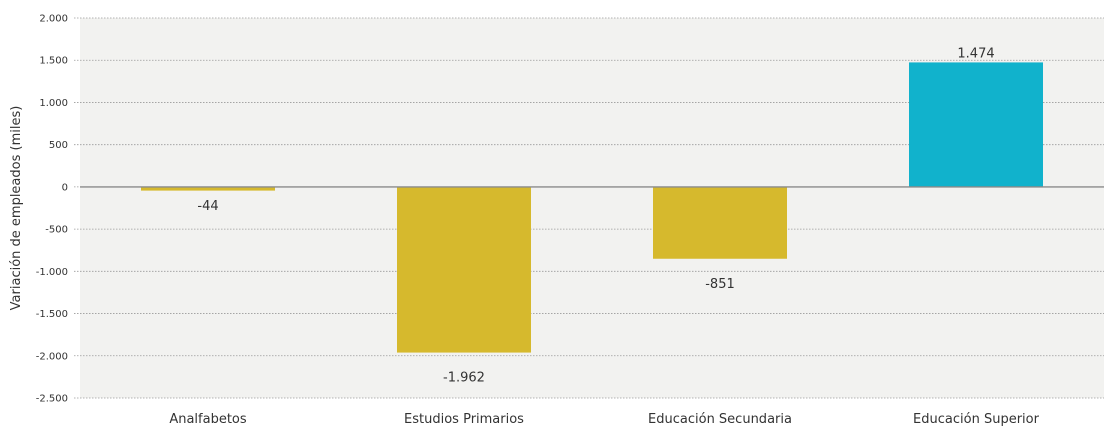 This screenshot has height=430, width=1104. I want to click on data-label: -1.962, so click(464, 378).